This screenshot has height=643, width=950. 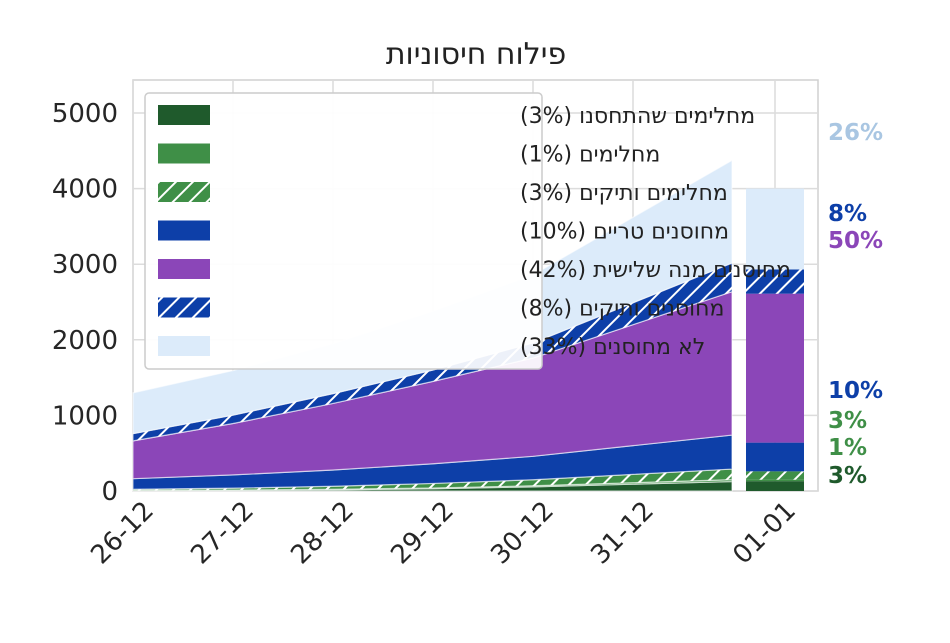 I want to click on legend-label-3: מחלימים ותיקים (3%), so click(x=624, y=193).